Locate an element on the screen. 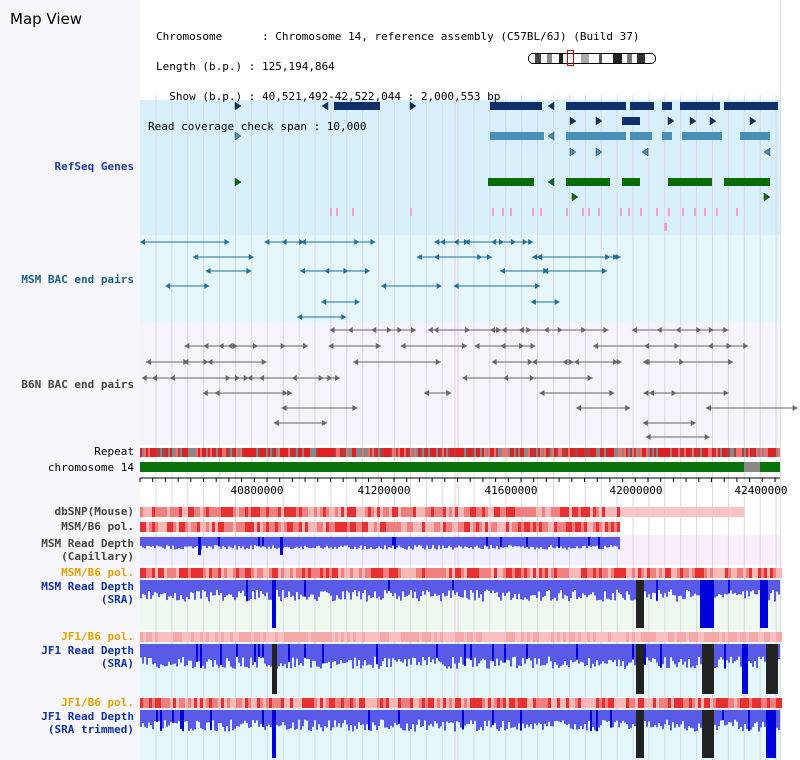 The height and width of the screenshot is (760, 800). chromosome-ideogram-icon is located at coordinates (592, 58).